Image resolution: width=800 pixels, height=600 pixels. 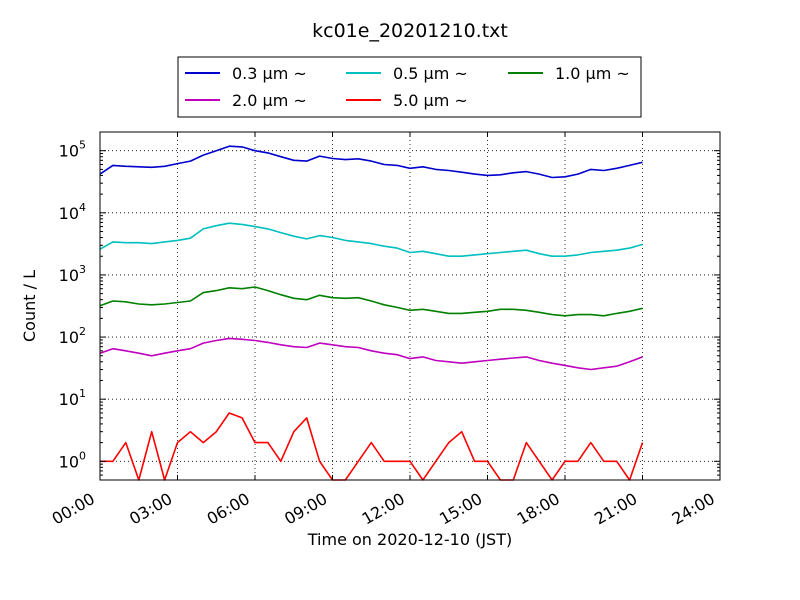 What do you see at coordinates (73, 509) in the screenshot?
I see `x-tick-label: 00:00` at bounding box center [73, 509].